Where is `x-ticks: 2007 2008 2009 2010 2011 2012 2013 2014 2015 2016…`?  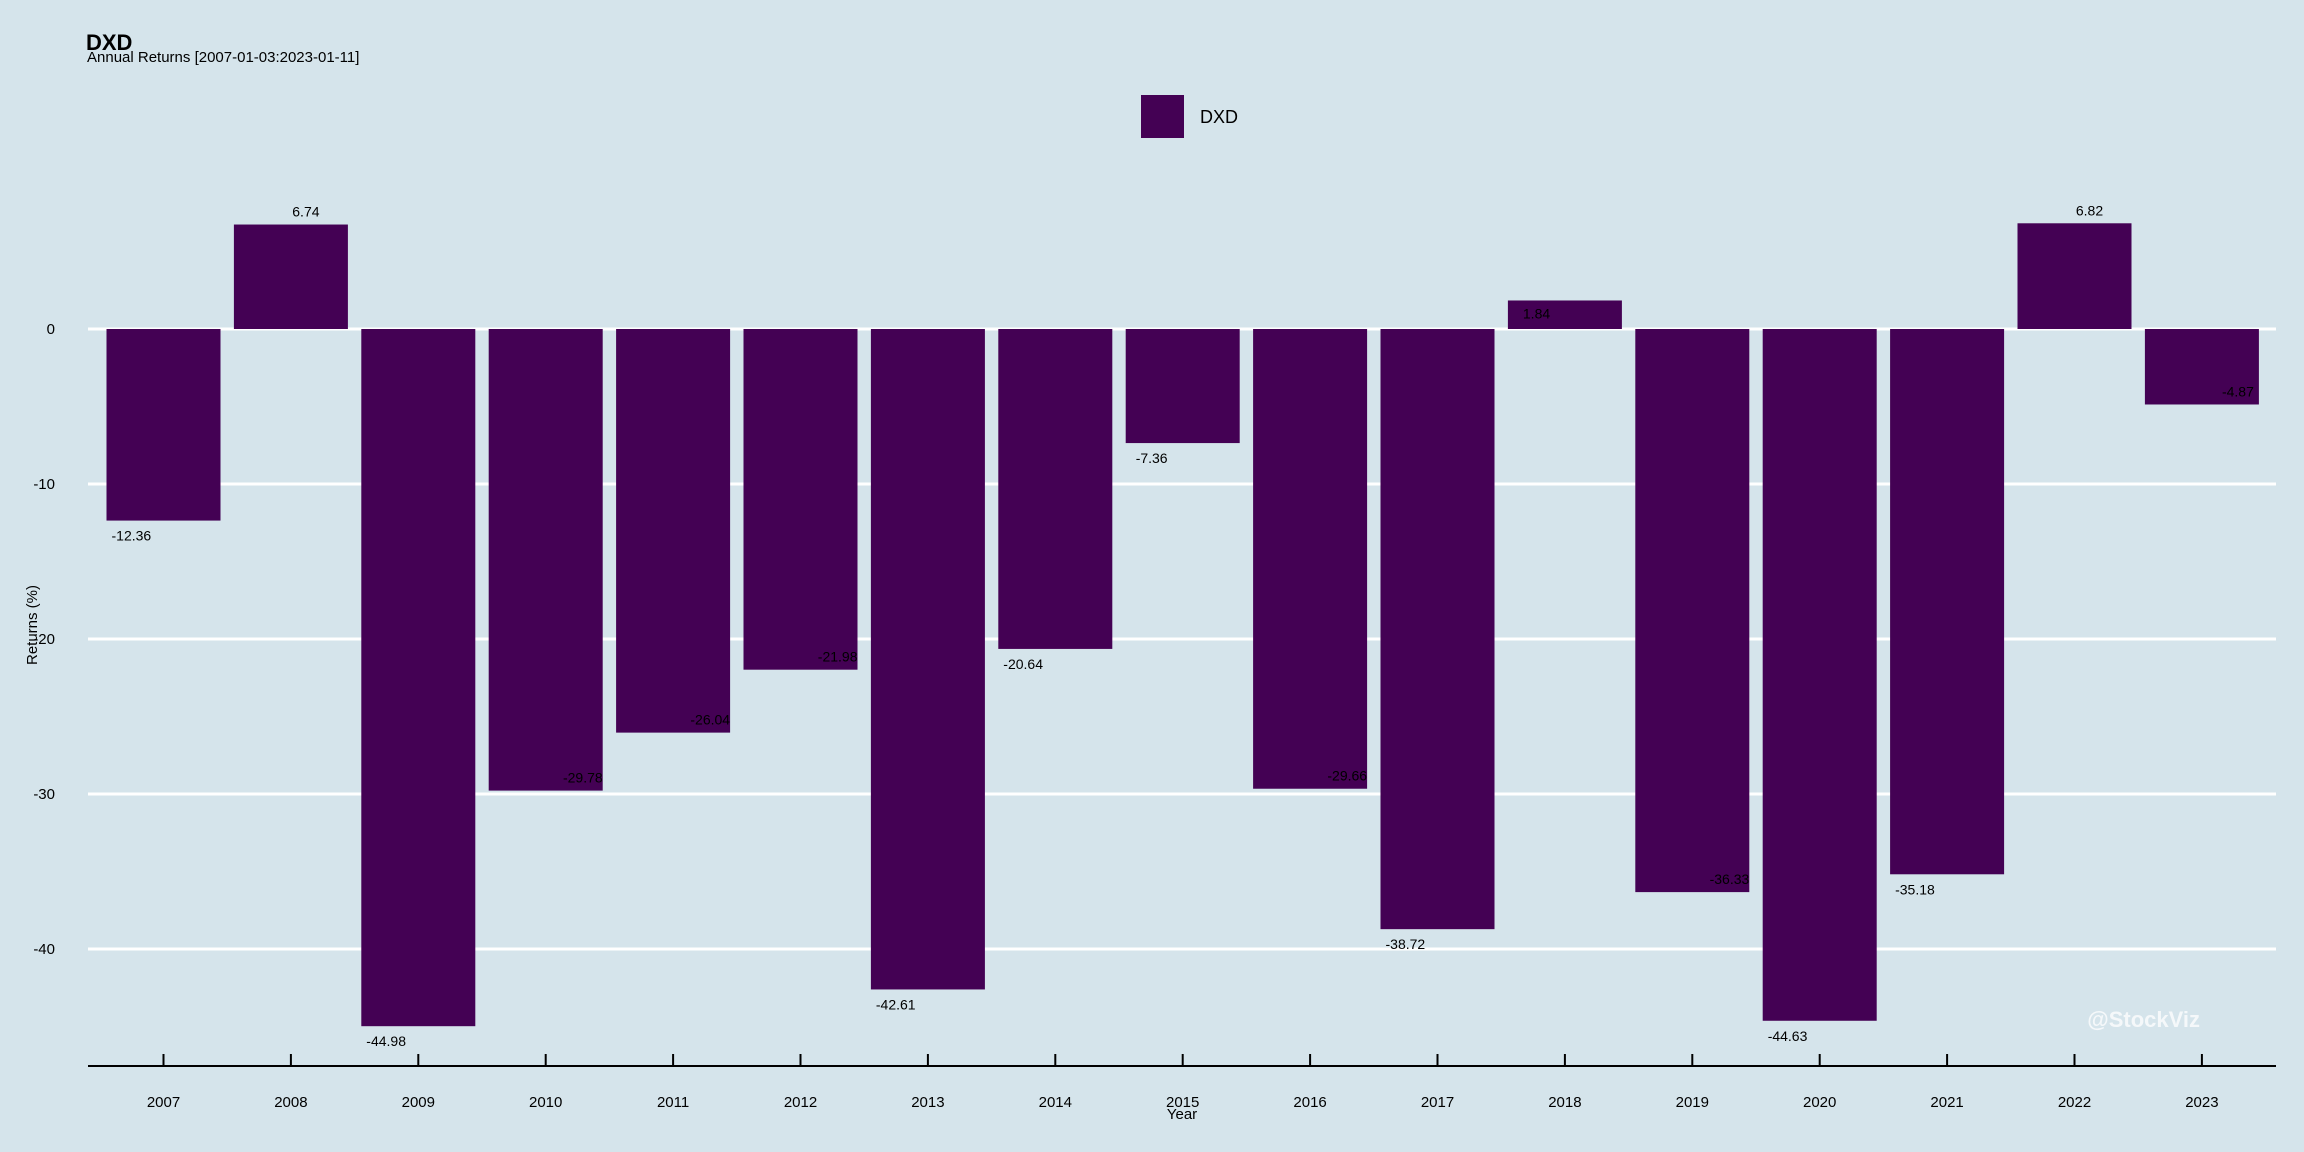 x-ticks: 2007 2008 2009 2010 2011 2012 2013 2014 2015 2016… is located at coordinates (1183, 1082).